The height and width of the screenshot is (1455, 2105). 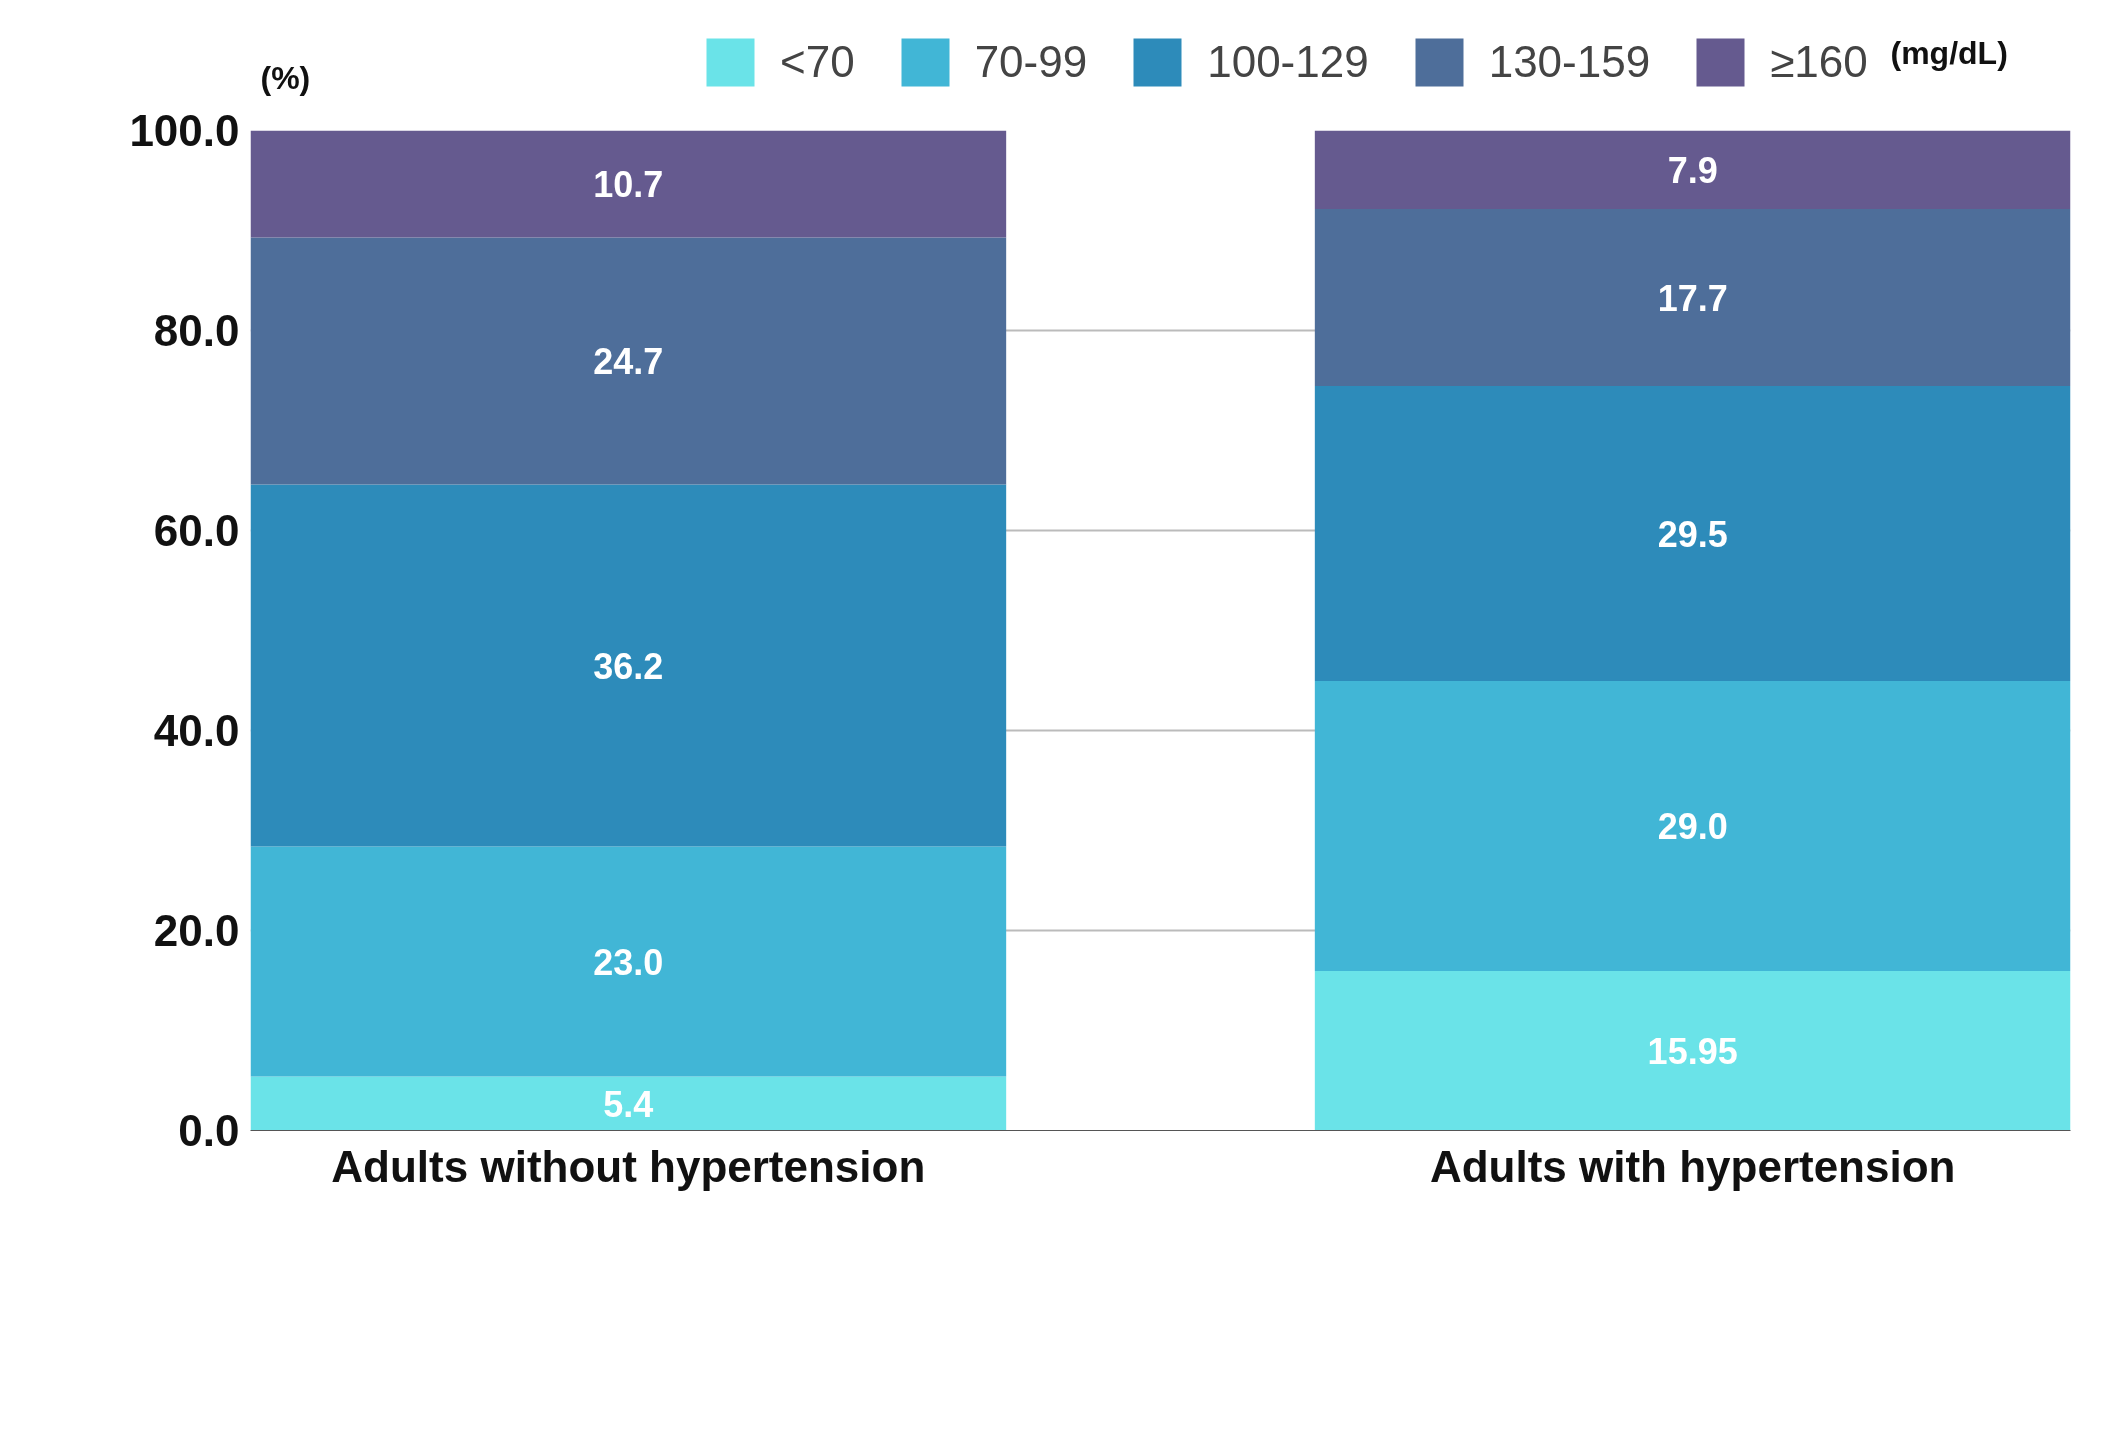 I want to click on legend-label: <70, so click(x=817, y=62).